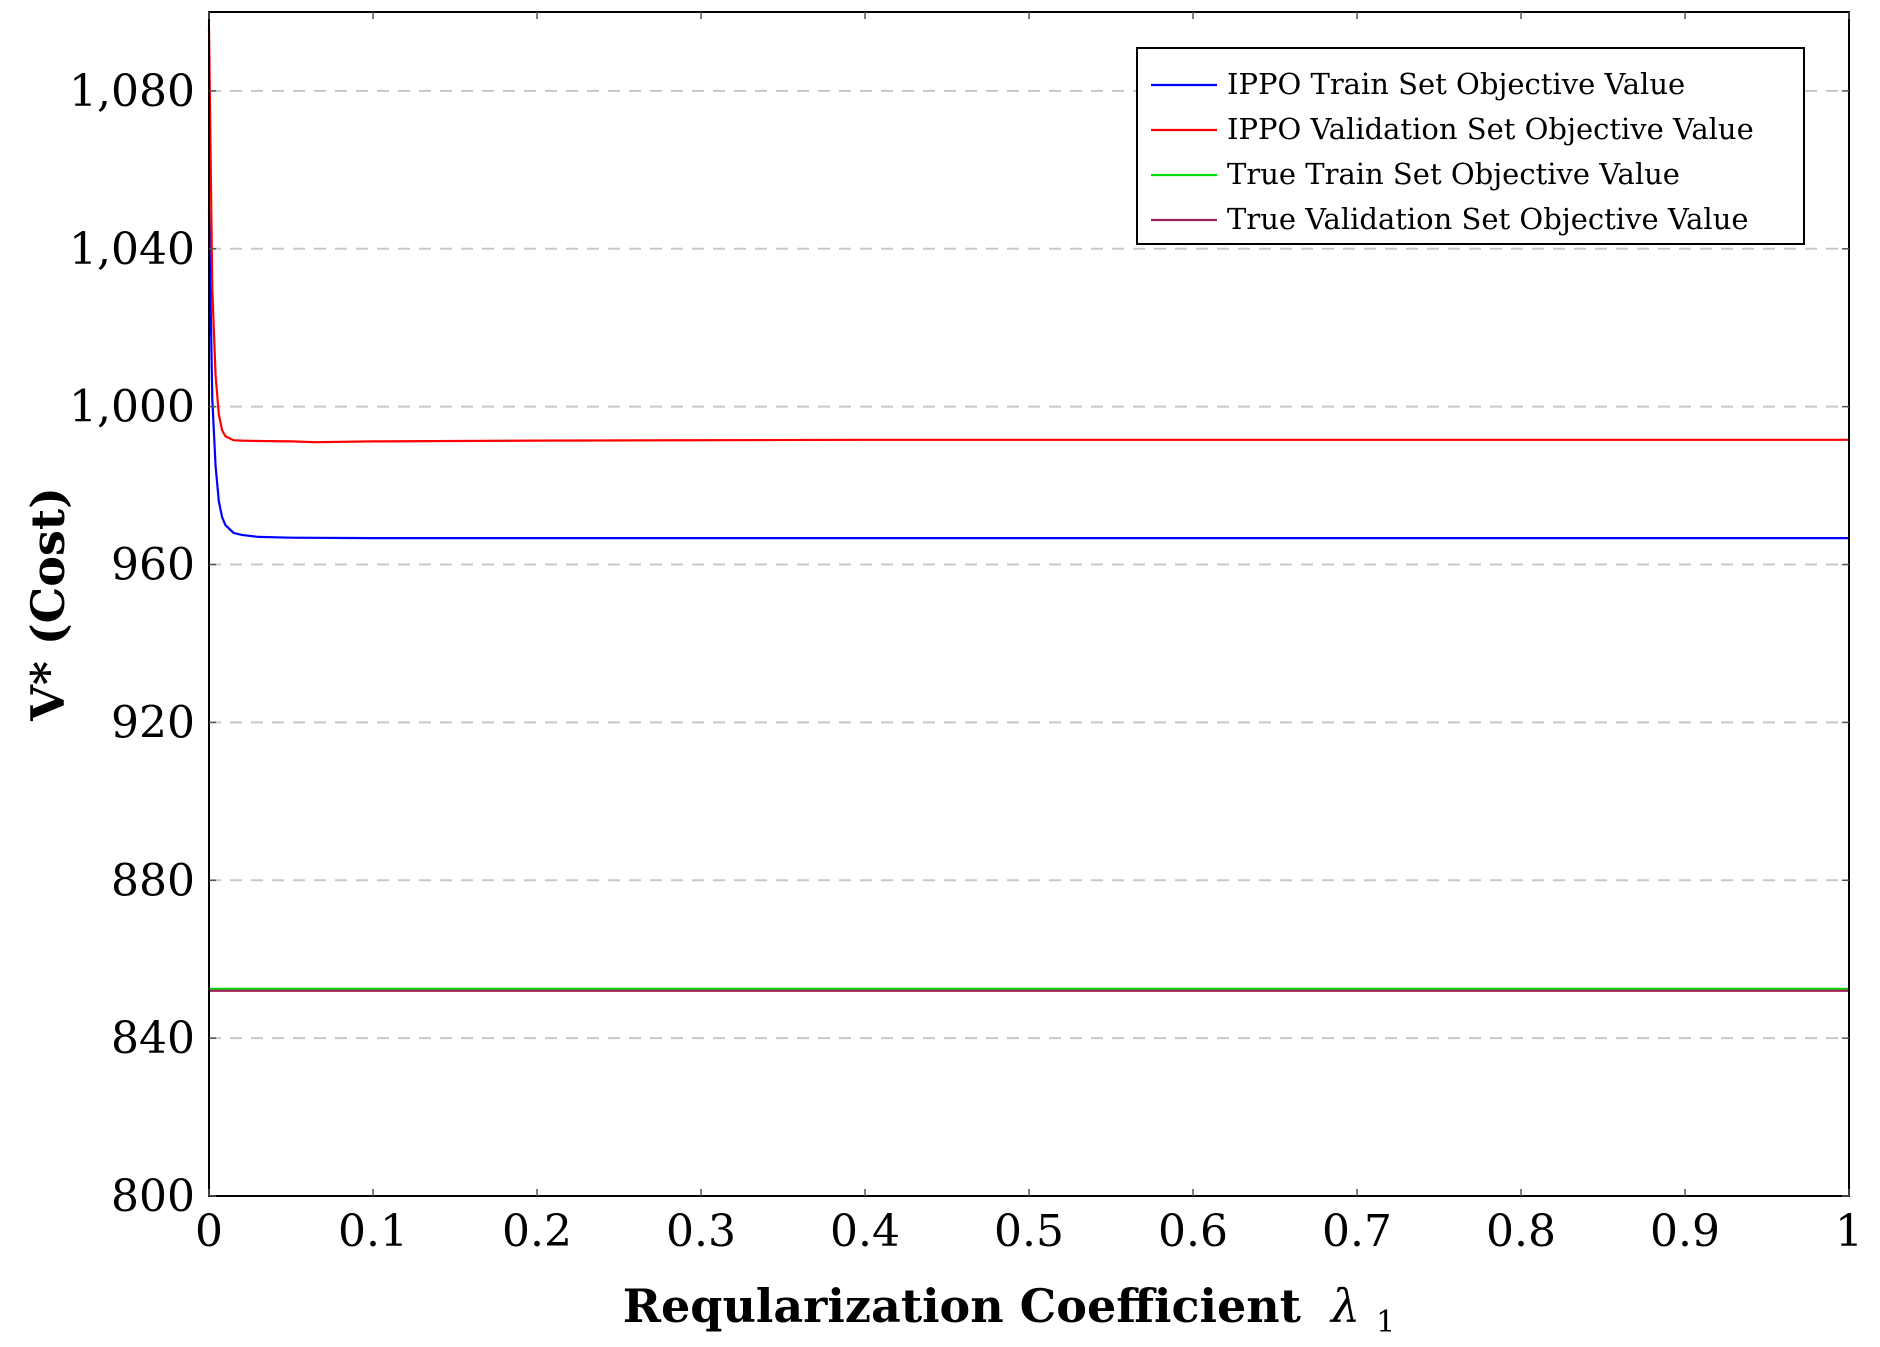 This screenshot has width=1880, height=1347. I want to click on legend-entry: True Validation Set Objective Value, so click(1450, 219).